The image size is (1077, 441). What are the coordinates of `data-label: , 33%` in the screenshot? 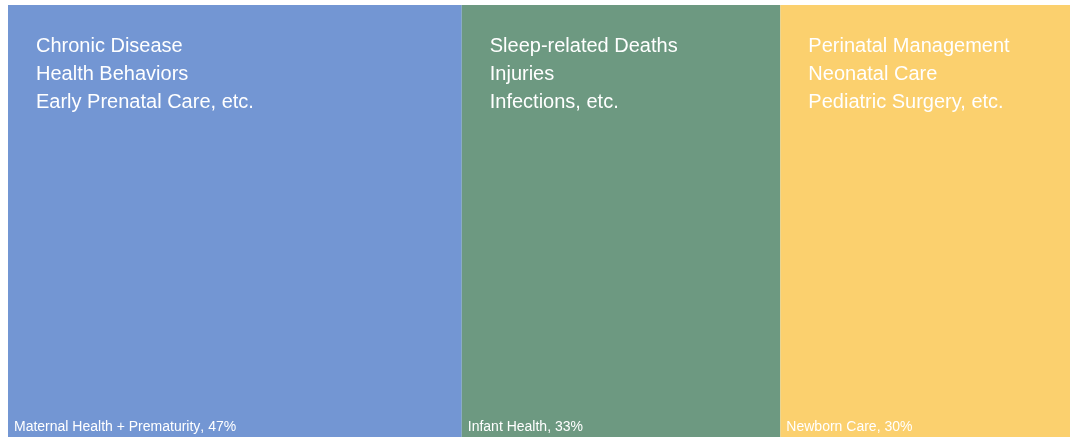 It's located at (565, 426).